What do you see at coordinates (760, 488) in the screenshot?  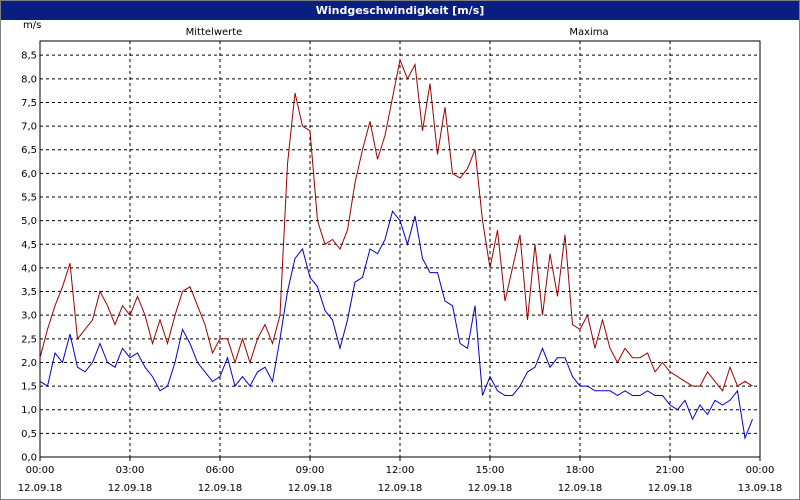 I see `x-tick-date-label: 13.09.18` at bounding box center [760, 488].